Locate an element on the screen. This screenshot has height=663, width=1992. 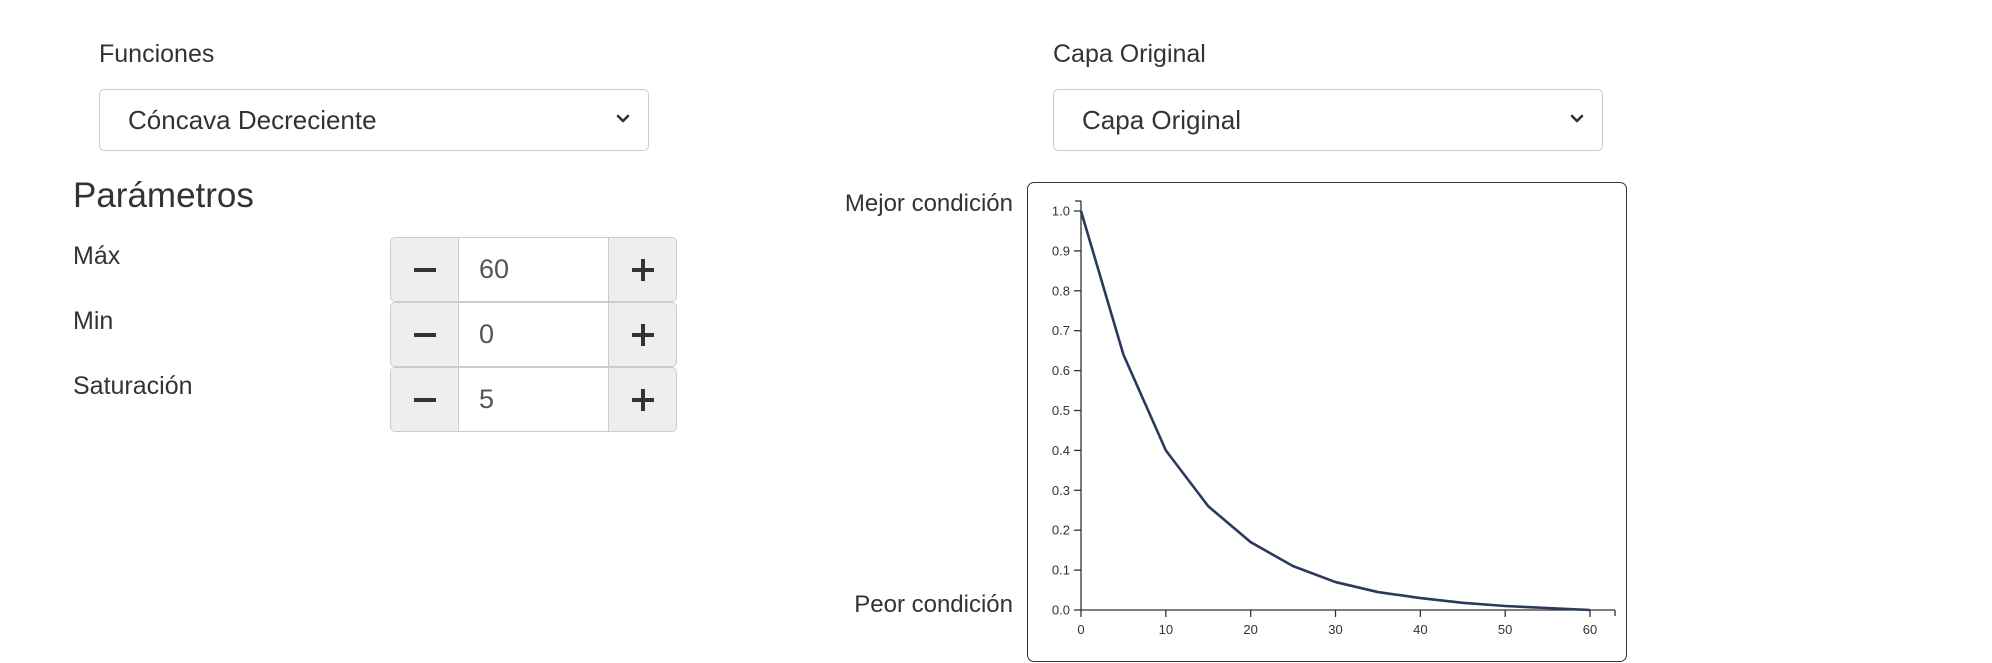
best-condition-label: Mejor condición is located at coordinates (928, 203).